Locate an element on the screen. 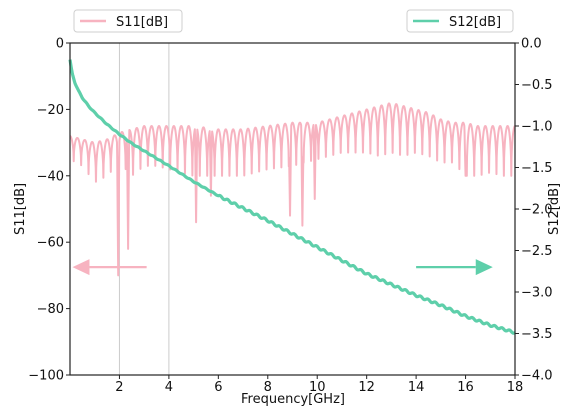 This screenshot has height=410, width=567. x-tick-label: 8 is located at coordinates (268, 387).